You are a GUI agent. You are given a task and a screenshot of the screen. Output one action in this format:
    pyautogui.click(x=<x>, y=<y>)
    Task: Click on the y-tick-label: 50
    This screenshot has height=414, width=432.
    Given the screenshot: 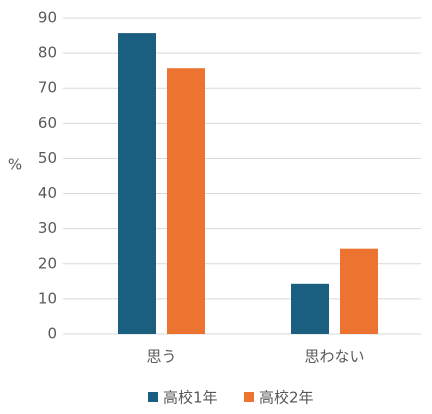 What is the action you would take?
    pyautogui.click(x=47, y=158)
    